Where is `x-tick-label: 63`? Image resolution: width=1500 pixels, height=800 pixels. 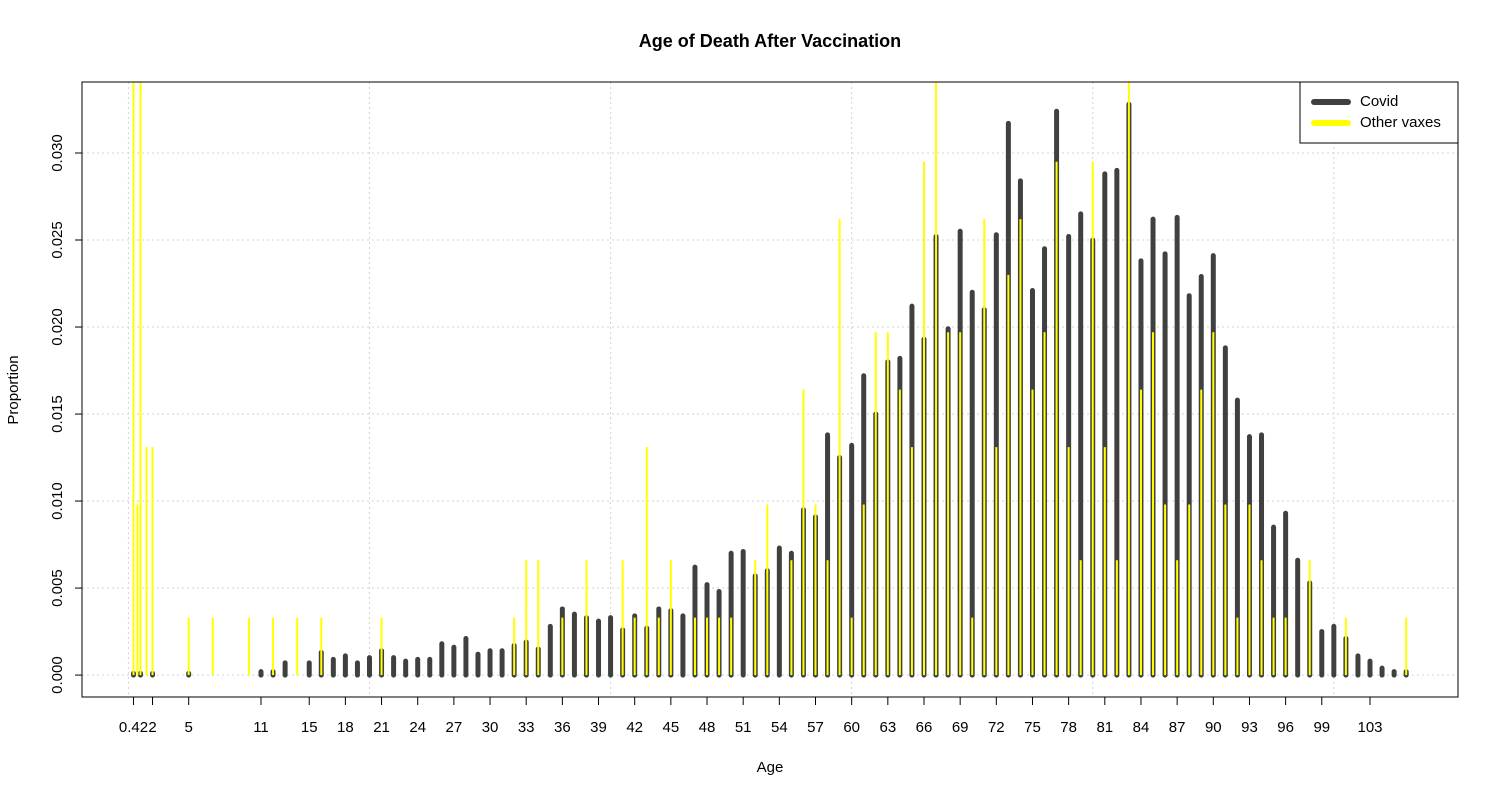
x-tick-label: 63 is located at coordinates (887, 727).